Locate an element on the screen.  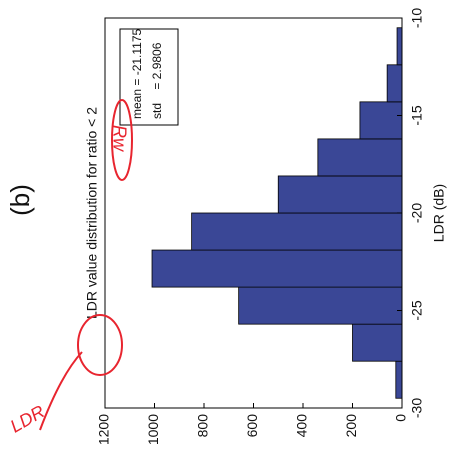
x-tick-label: -25 is located at coordinates (417, 310).